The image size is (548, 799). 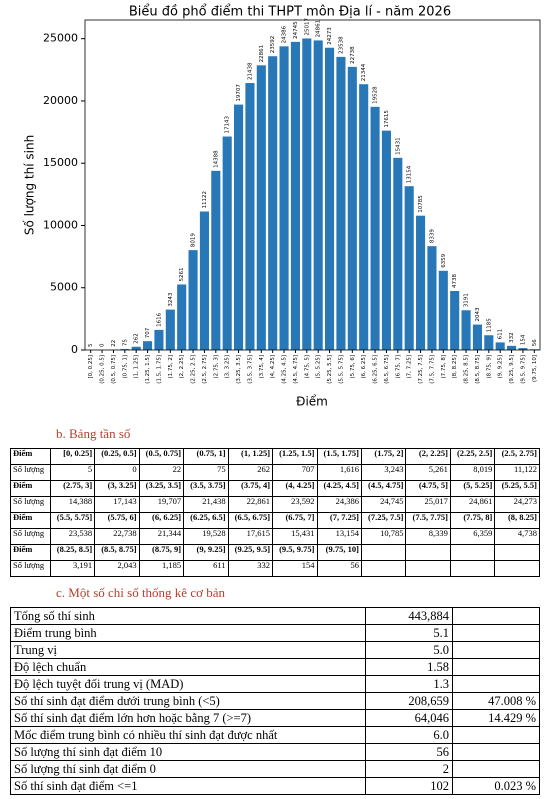 I want to click on x-tick-label: (9.25, 9.5], so click(x=512, y=369).